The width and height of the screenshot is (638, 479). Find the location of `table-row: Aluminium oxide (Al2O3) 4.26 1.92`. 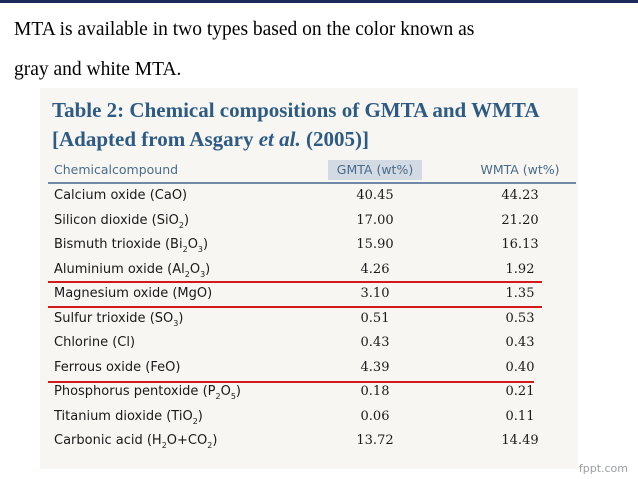

table-row: Aluminium oxide (Al2O3) 4.26 1.92 is located at coordinates (312, 270).